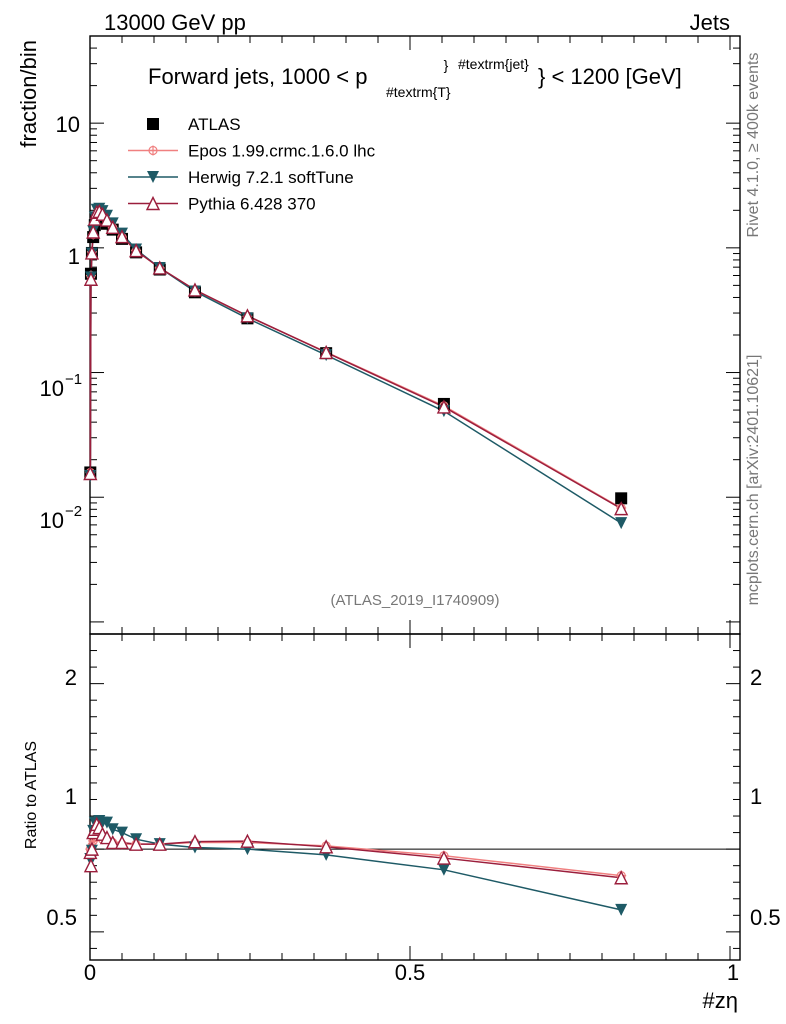 The image size is (786, 1024). What do you see at coordinates (52, 388) in the screenshot?
I see `ytick-label-0-1: 10` at bounding box center [52, 388].